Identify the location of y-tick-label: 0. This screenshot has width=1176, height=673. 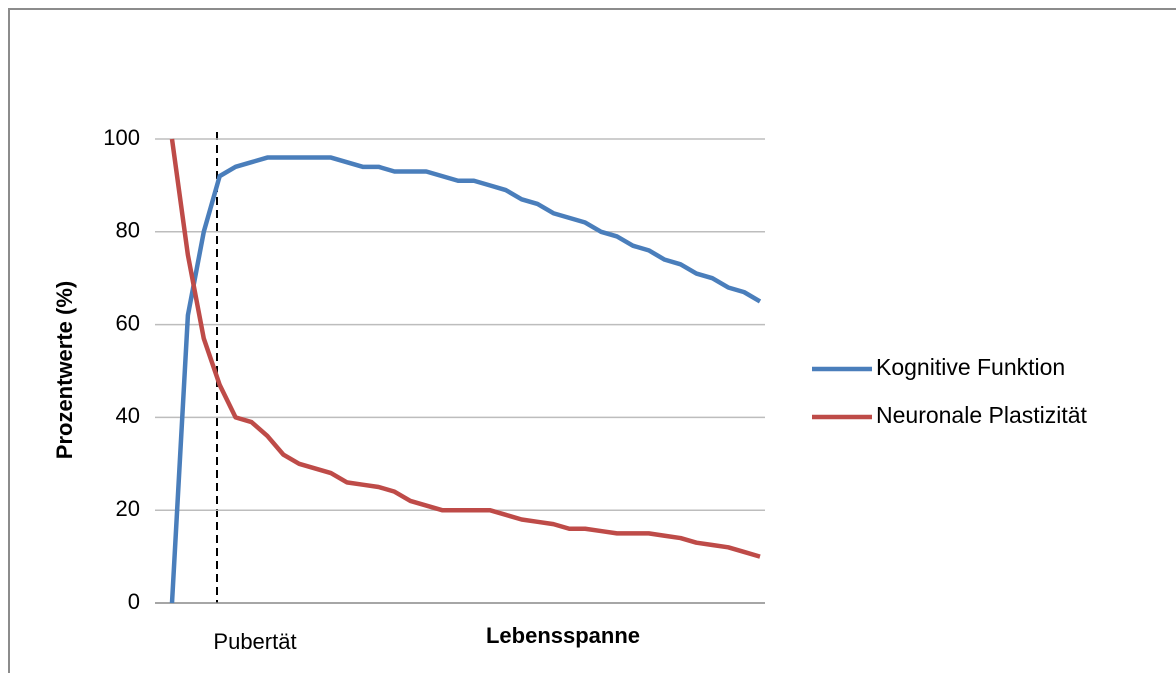
(134, 601).